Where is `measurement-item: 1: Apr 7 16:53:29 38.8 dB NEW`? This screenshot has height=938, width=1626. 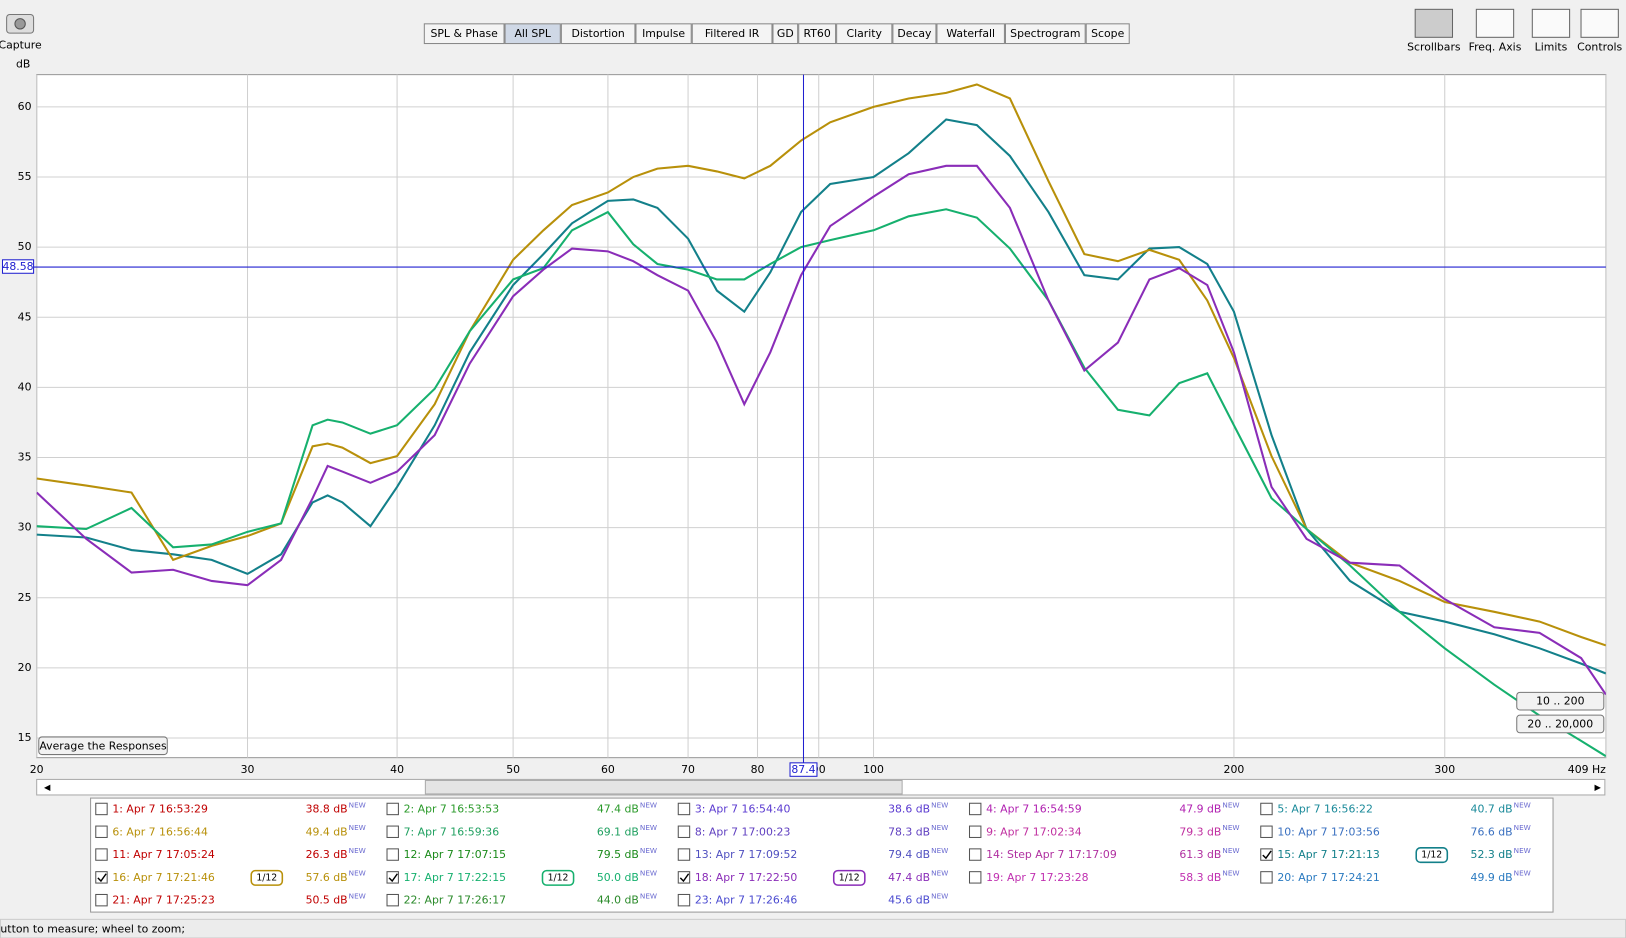 measurement-item: 1: Apr 7 16:53:29 38.8 dB NEW is located at coordinates (230, 808).